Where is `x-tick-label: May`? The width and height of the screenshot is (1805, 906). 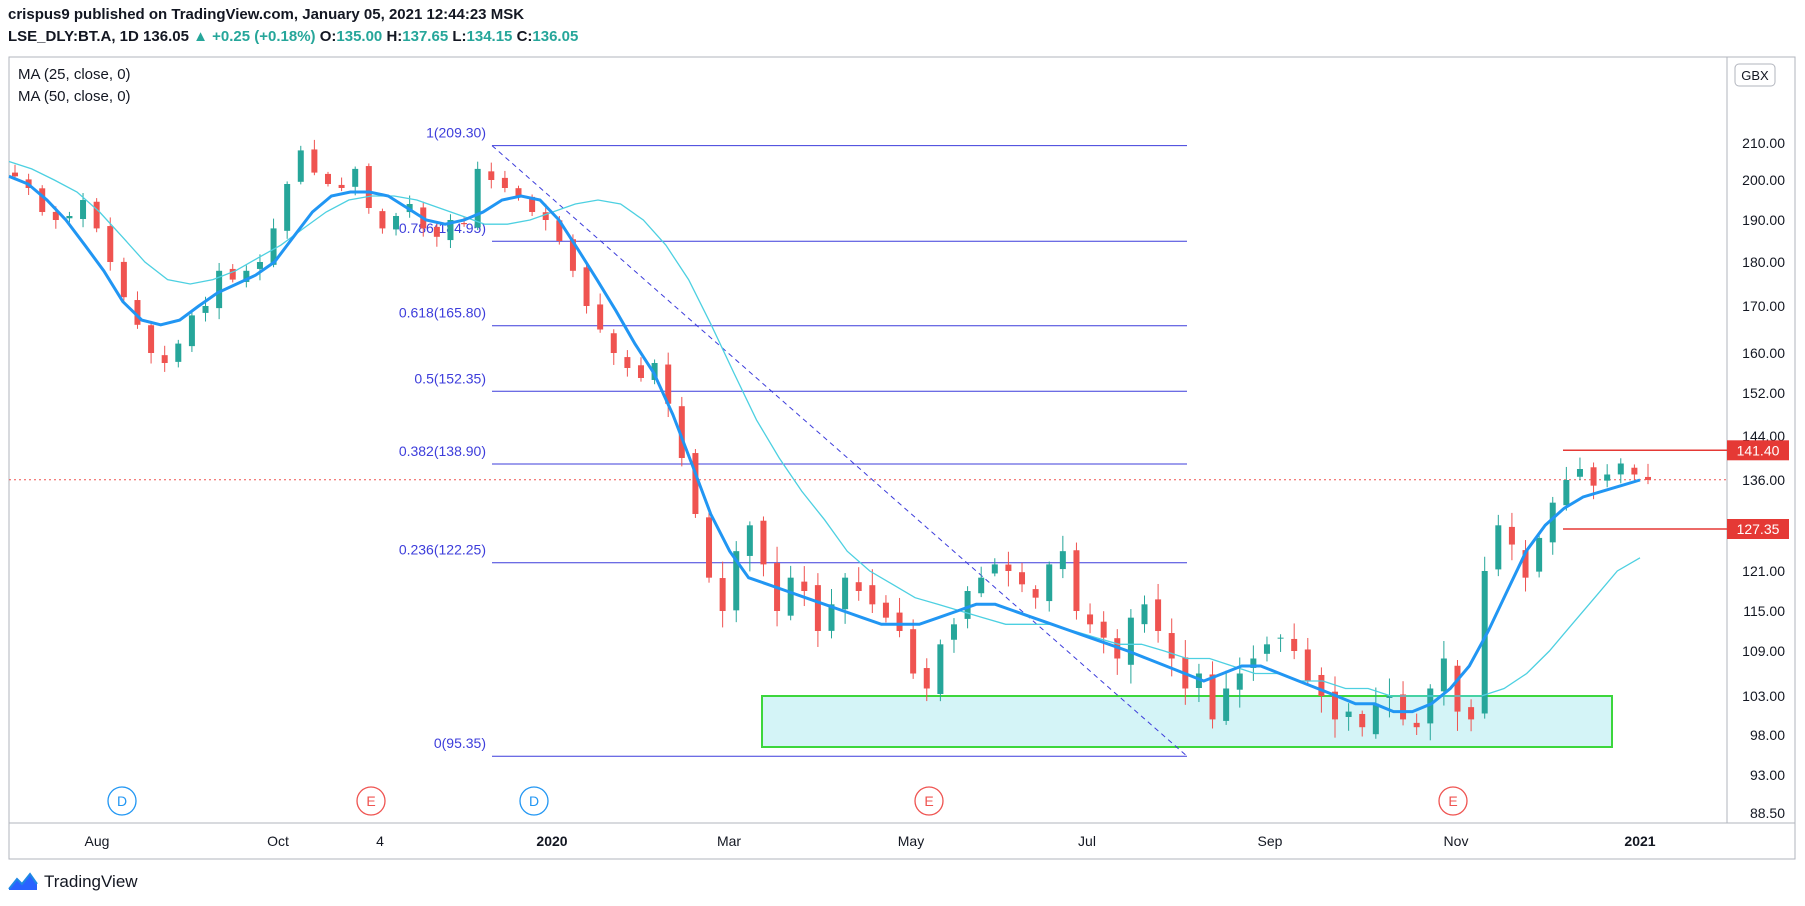 x-tick-label: May is located at coordinates (911, 841).